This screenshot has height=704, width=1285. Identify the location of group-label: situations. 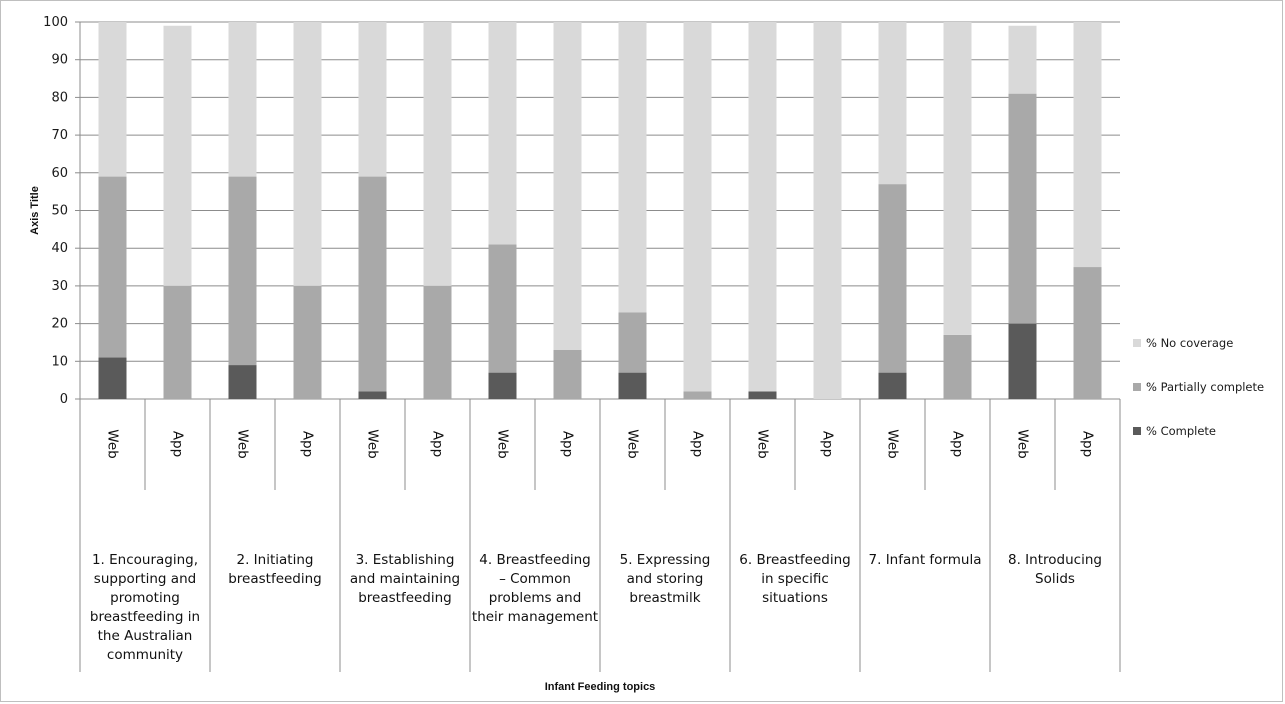
(795, 598).